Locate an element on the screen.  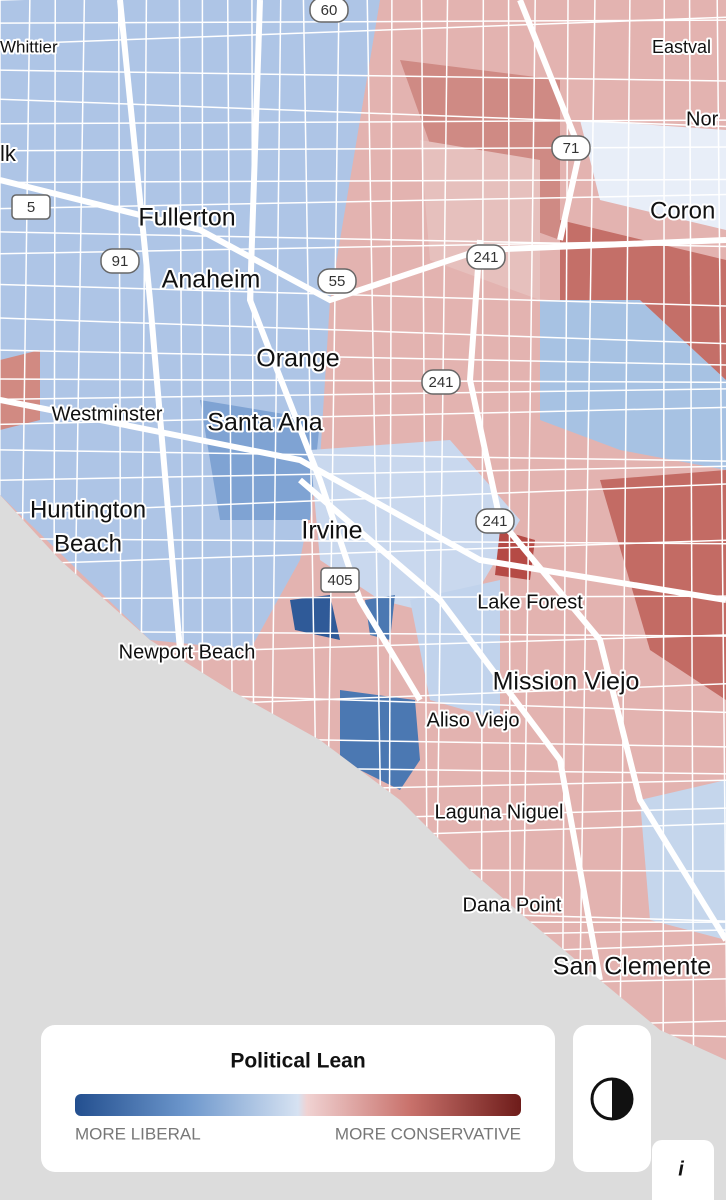
shield-label: 405 is located at coordinates (339, 580).